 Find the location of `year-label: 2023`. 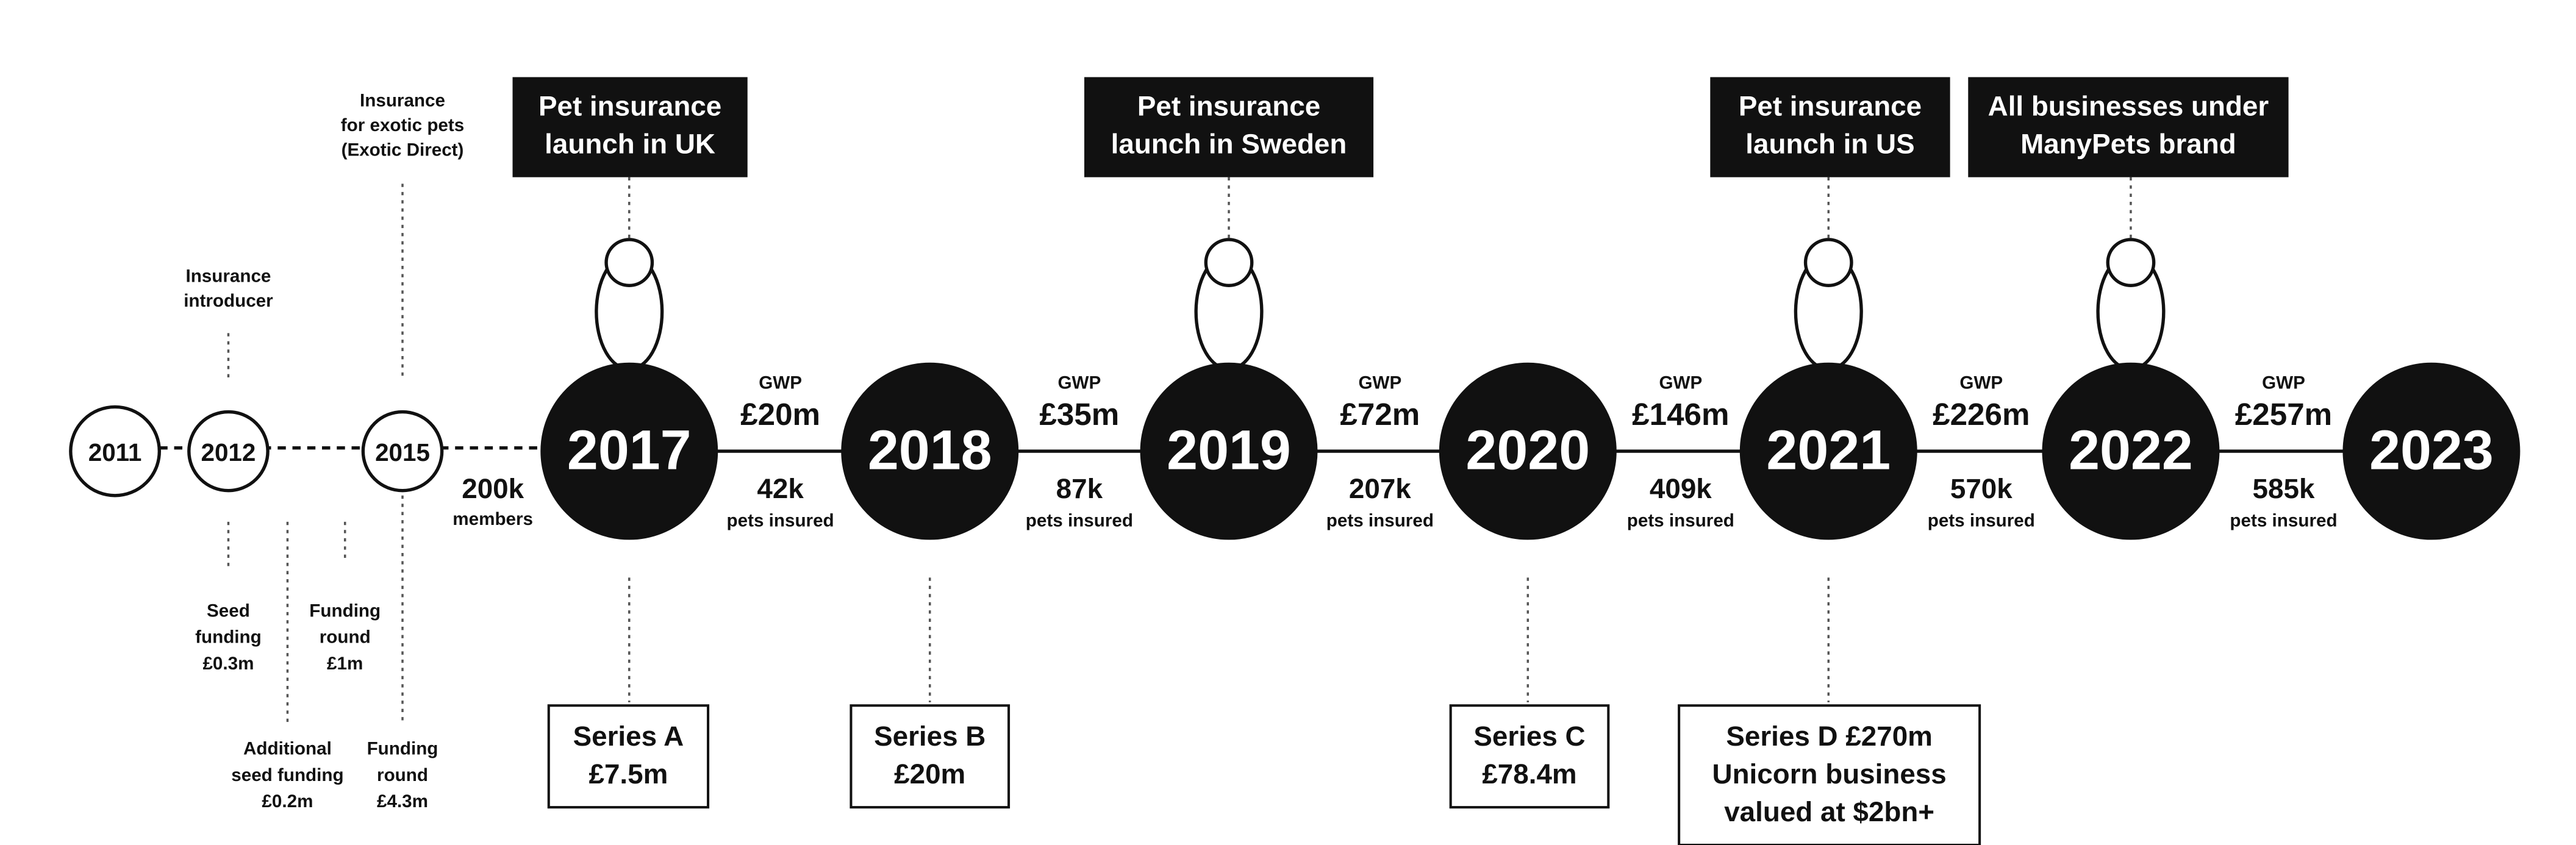

year-label: 2023 is located at coordinates (2431, 450).